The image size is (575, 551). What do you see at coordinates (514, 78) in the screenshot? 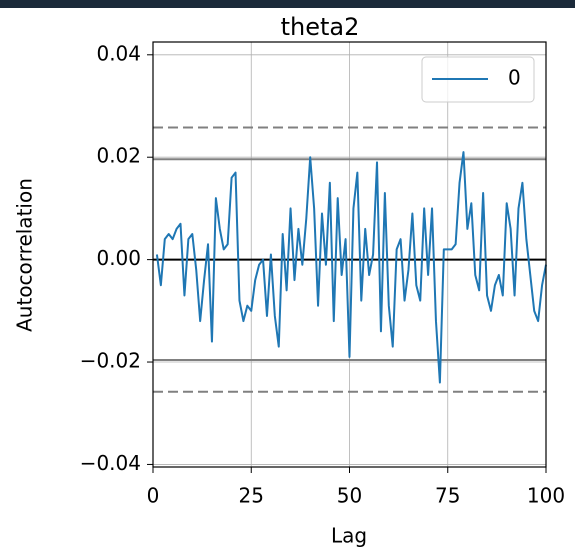
I see `legend-label: 0` at bounding box center [514, 78].